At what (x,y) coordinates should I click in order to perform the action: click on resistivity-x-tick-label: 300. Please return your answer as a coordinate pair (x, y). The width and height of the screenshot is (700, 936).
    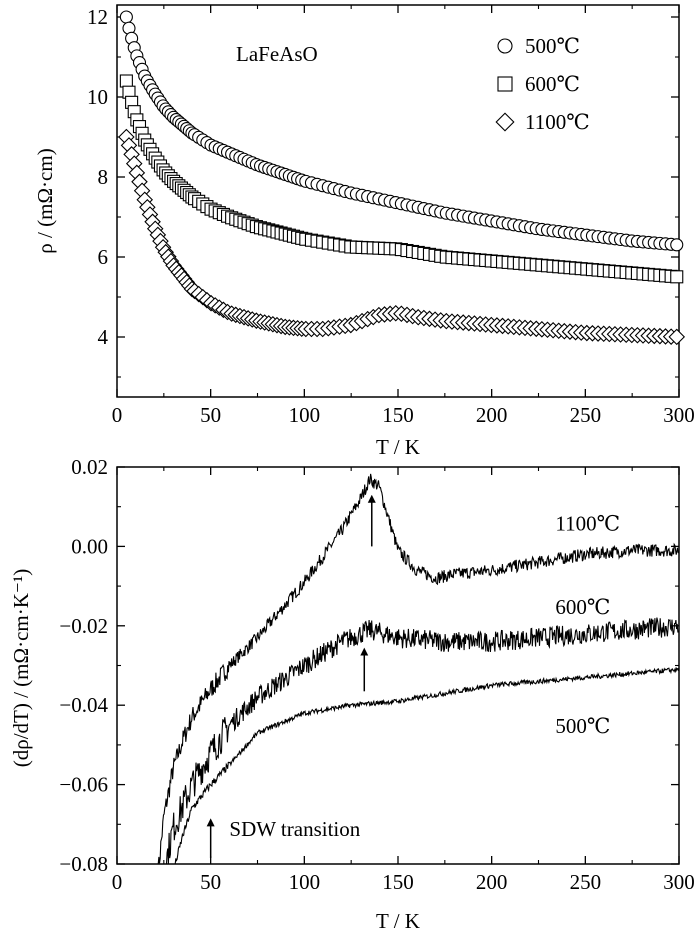
    Looking at the image, I should click on (679, 415).